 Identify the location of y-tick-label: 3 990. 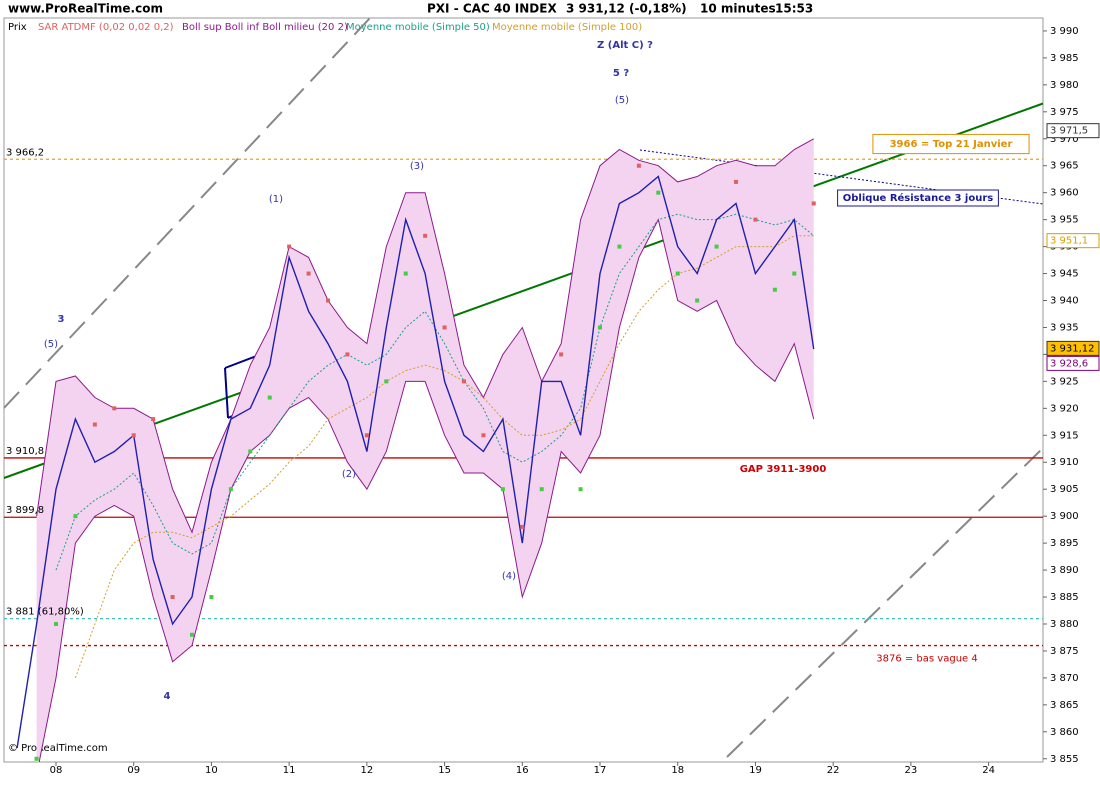
(1064, 31).